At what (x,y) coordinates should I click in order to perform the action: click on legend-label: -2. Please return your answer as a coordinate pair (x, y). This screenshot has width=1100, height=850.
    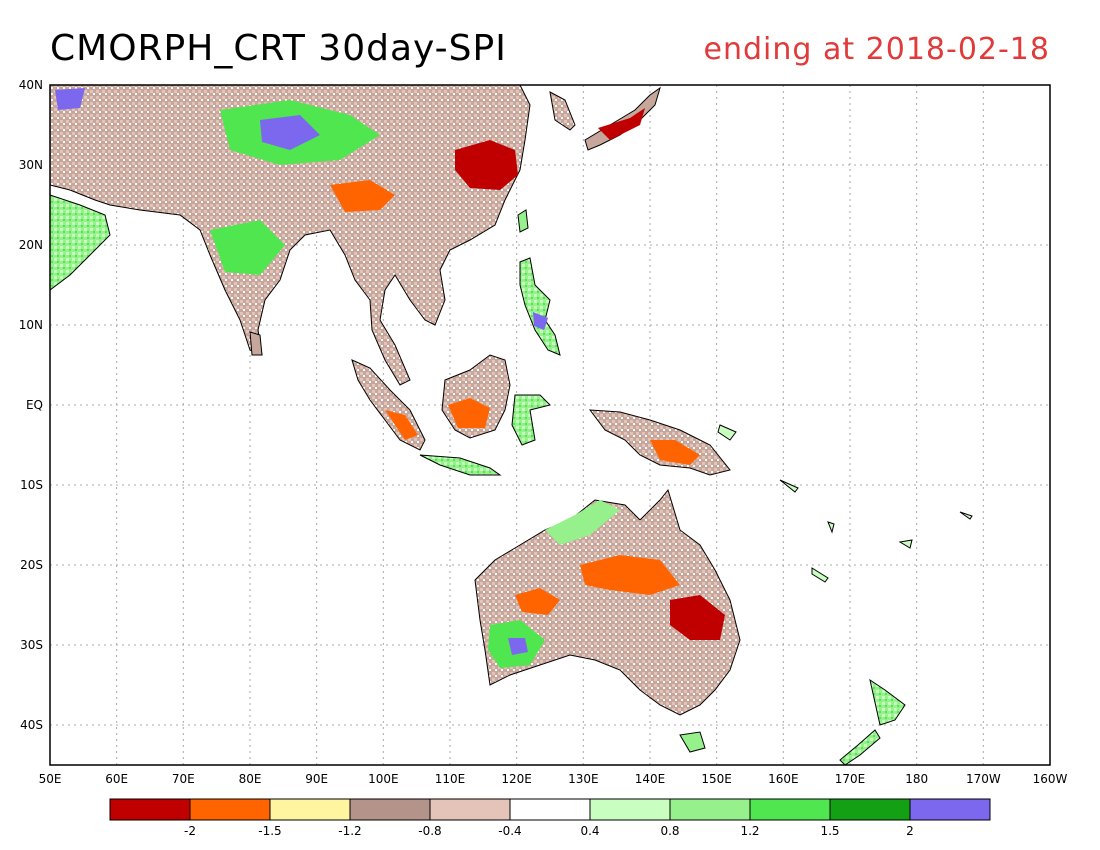
    Looking at the image, I should click on (190, 831).